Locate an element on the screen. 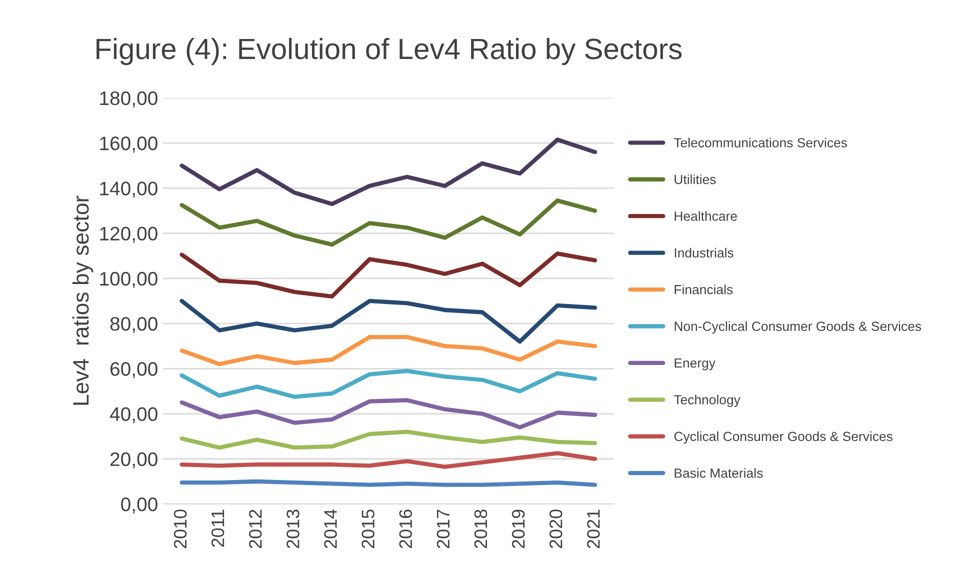 Image resolution: width=959 pixels, height=576 pixels. x-tick-label: 2019 is located at coordinates (518, 529).